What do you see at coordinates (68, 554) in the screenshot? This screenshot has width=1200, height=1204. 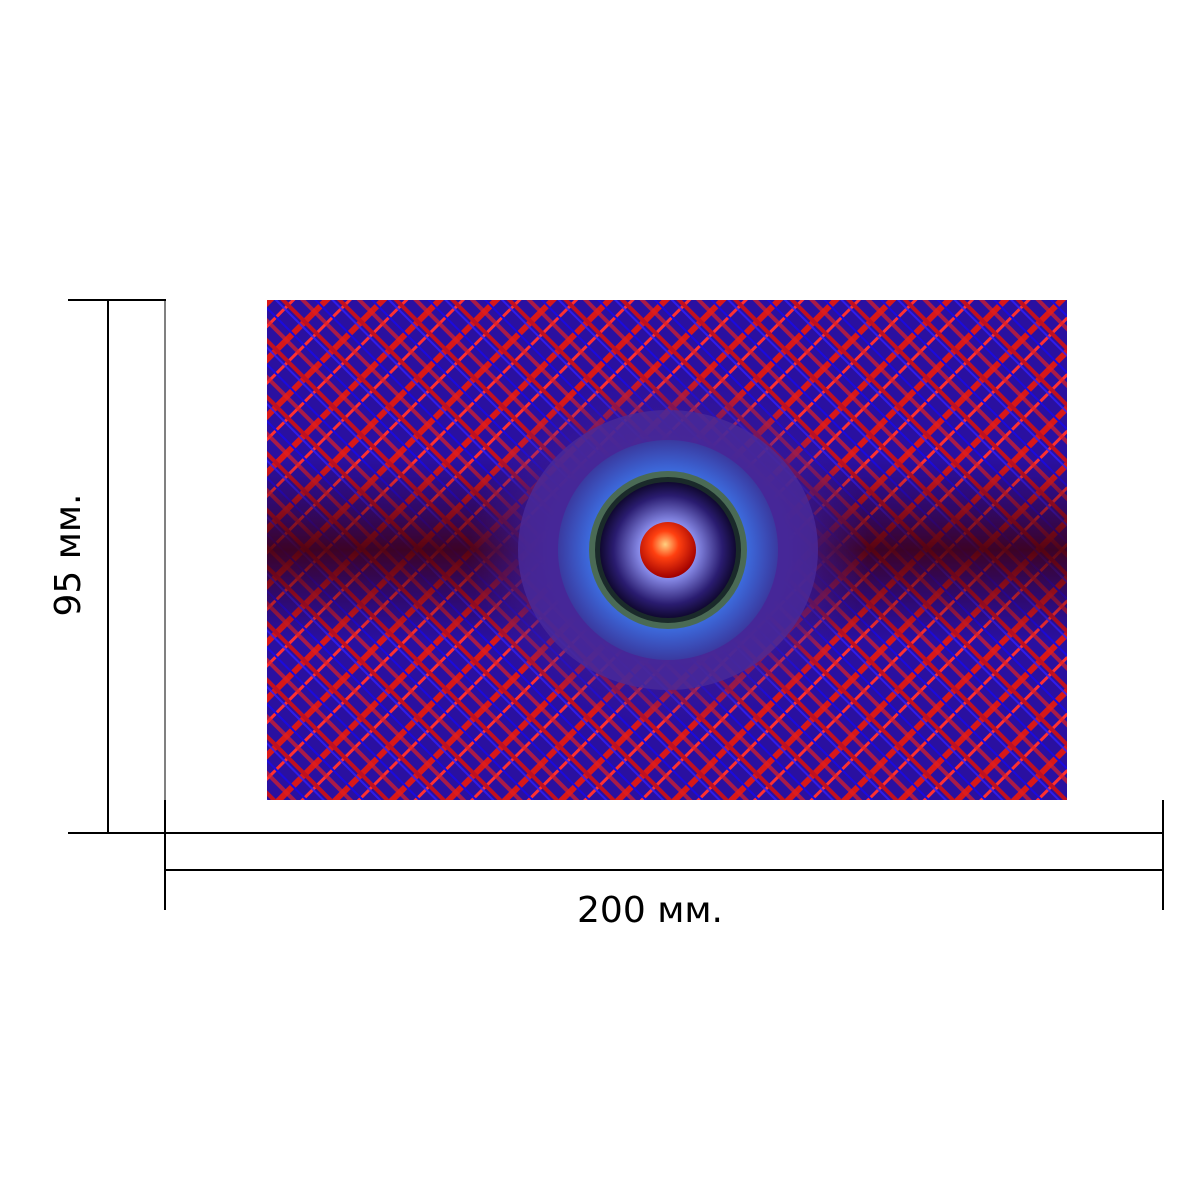 I see `height-label: 95 мм.` at bounding box center [68, 554].